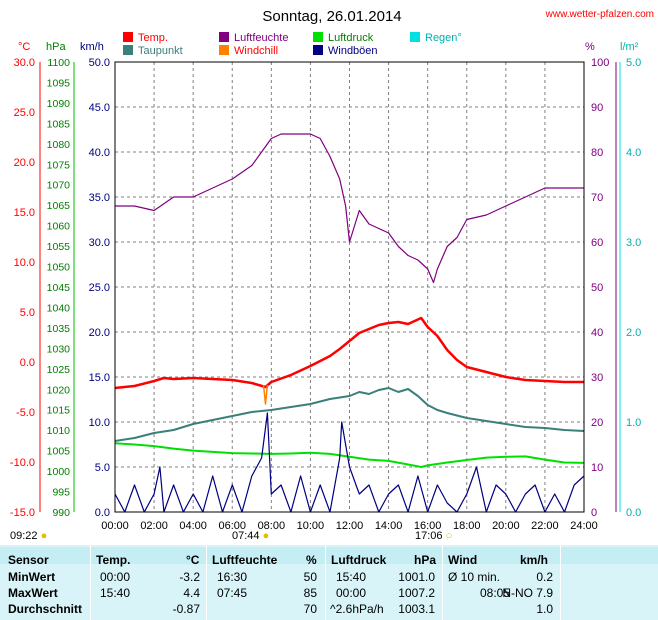  What do you see at coordinates (416, 609) in the screenshot?
I see `stats-pres-avg: 1003.1` at bounding box center [416, 609].